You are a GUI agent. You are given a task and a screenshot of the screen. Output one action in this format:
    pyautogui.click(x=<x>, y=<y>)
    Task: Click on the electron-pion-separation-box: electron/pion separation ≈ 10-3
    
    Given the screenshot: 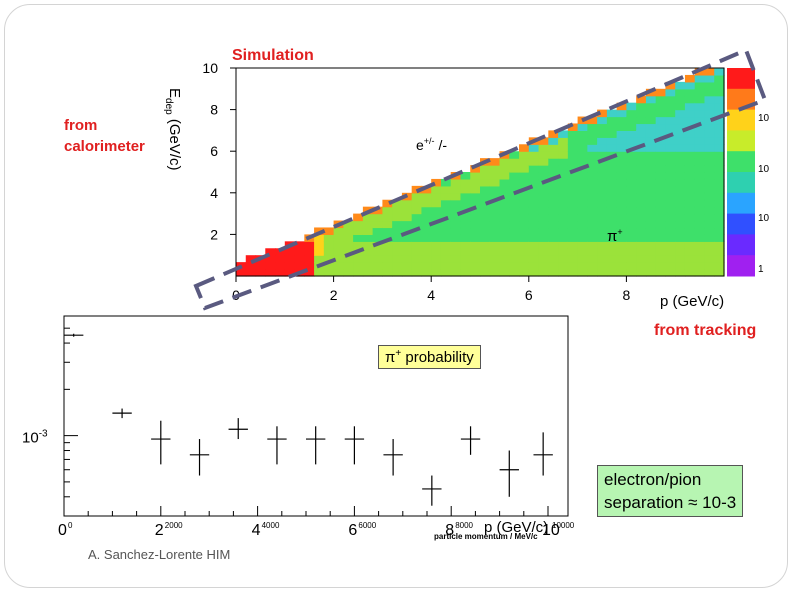 What is the action you would take?
    pyautogui.click(x=670, y=491)
    